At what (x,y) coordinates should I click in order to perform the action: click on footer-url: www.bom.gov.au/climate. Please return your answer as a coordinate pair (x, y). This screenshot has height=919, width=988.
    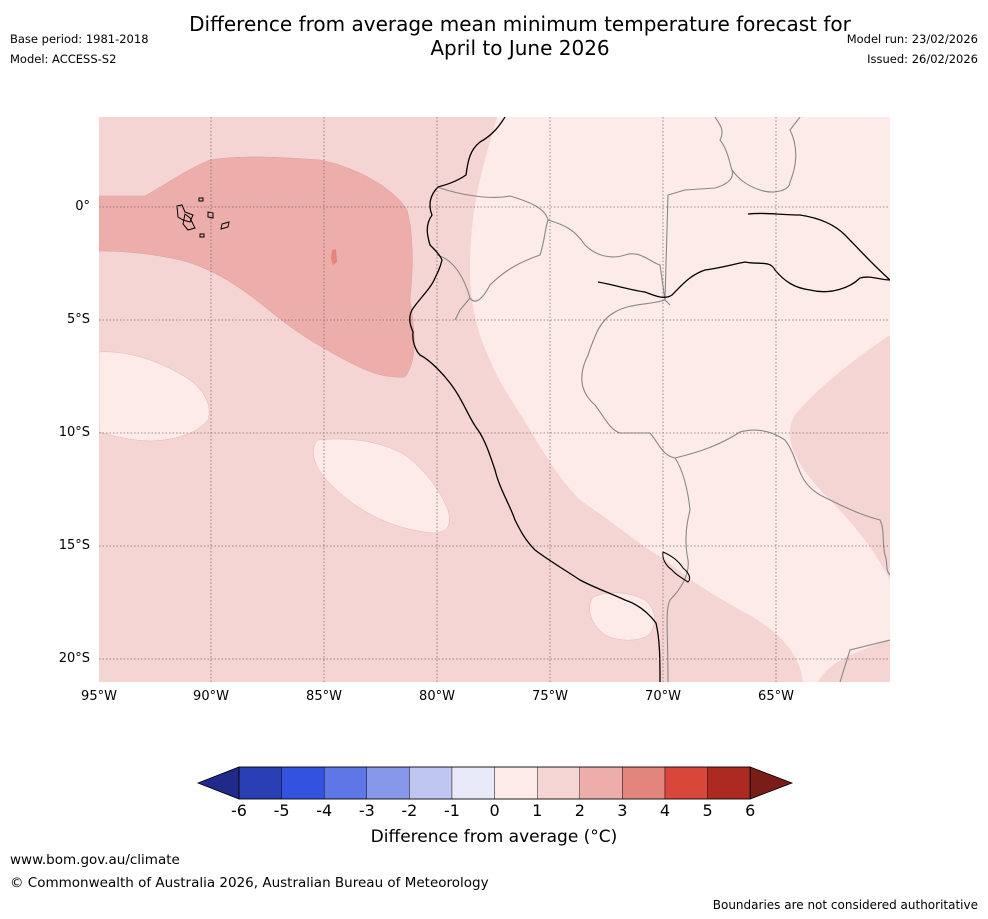
    Looking at the image, I should click on (95, 860).